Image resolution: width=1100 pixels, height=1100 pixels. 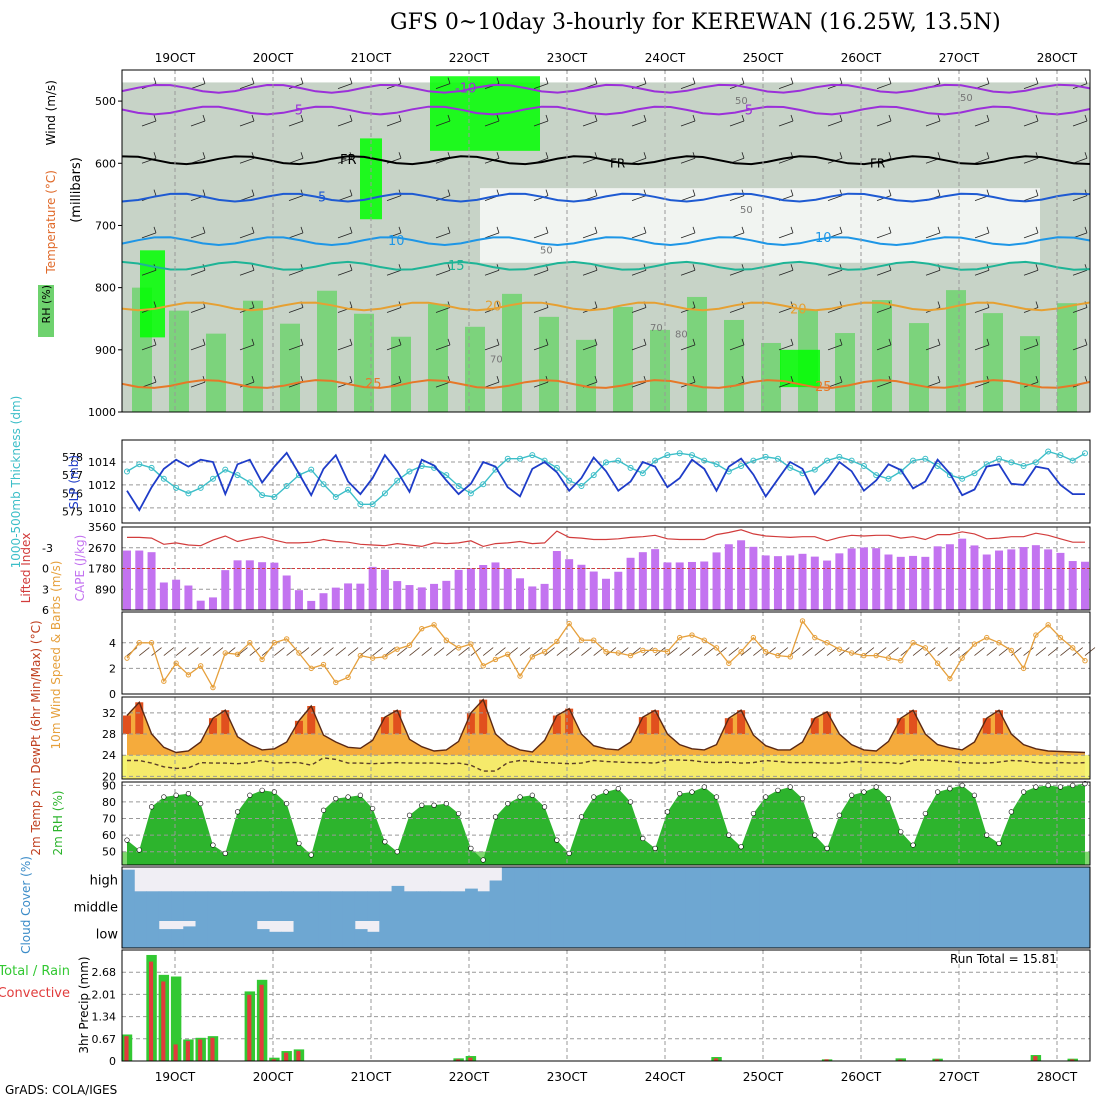 What do you see at coordinates (45, 610) in the screenshot?
I see `lifted-tick-label: 6` at bounding box center [45, 610].